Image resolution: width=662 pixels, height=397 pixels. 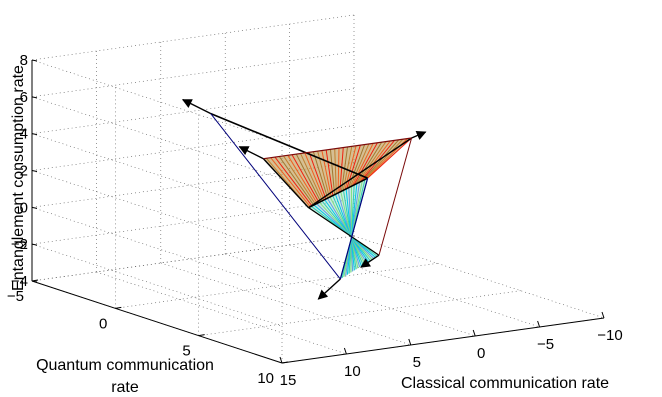 I want to click on edge-v1-v0, so click(x=338, y=193).